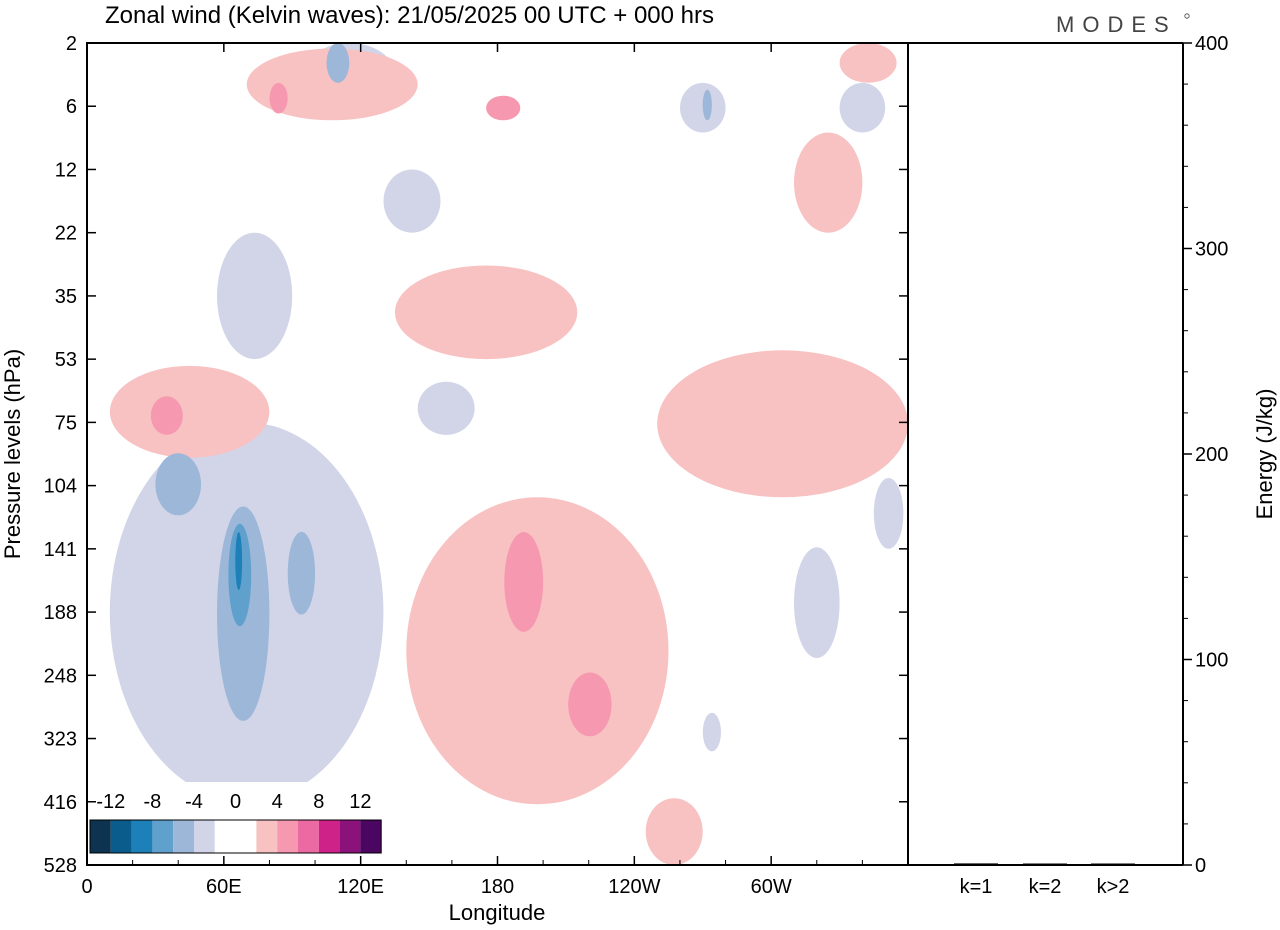 The width and height of the screenshot is (1280, 930). What do you see at coordinates (1264, 454) in the screenshot?
I see `energy-axis-label: Energy (J/kg)` at bounding box center [1264, 454].